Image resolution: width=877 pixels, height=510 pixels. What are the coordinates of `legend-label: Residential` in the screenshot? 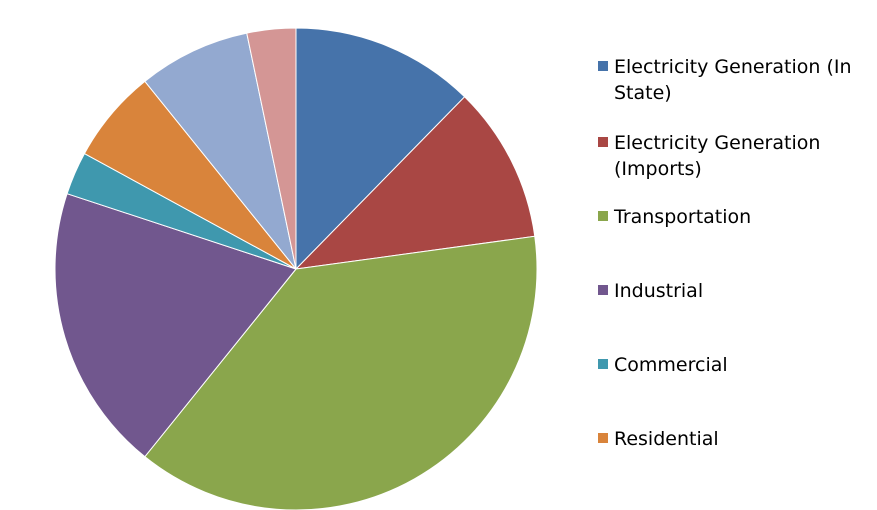 It's located at (666, 439).